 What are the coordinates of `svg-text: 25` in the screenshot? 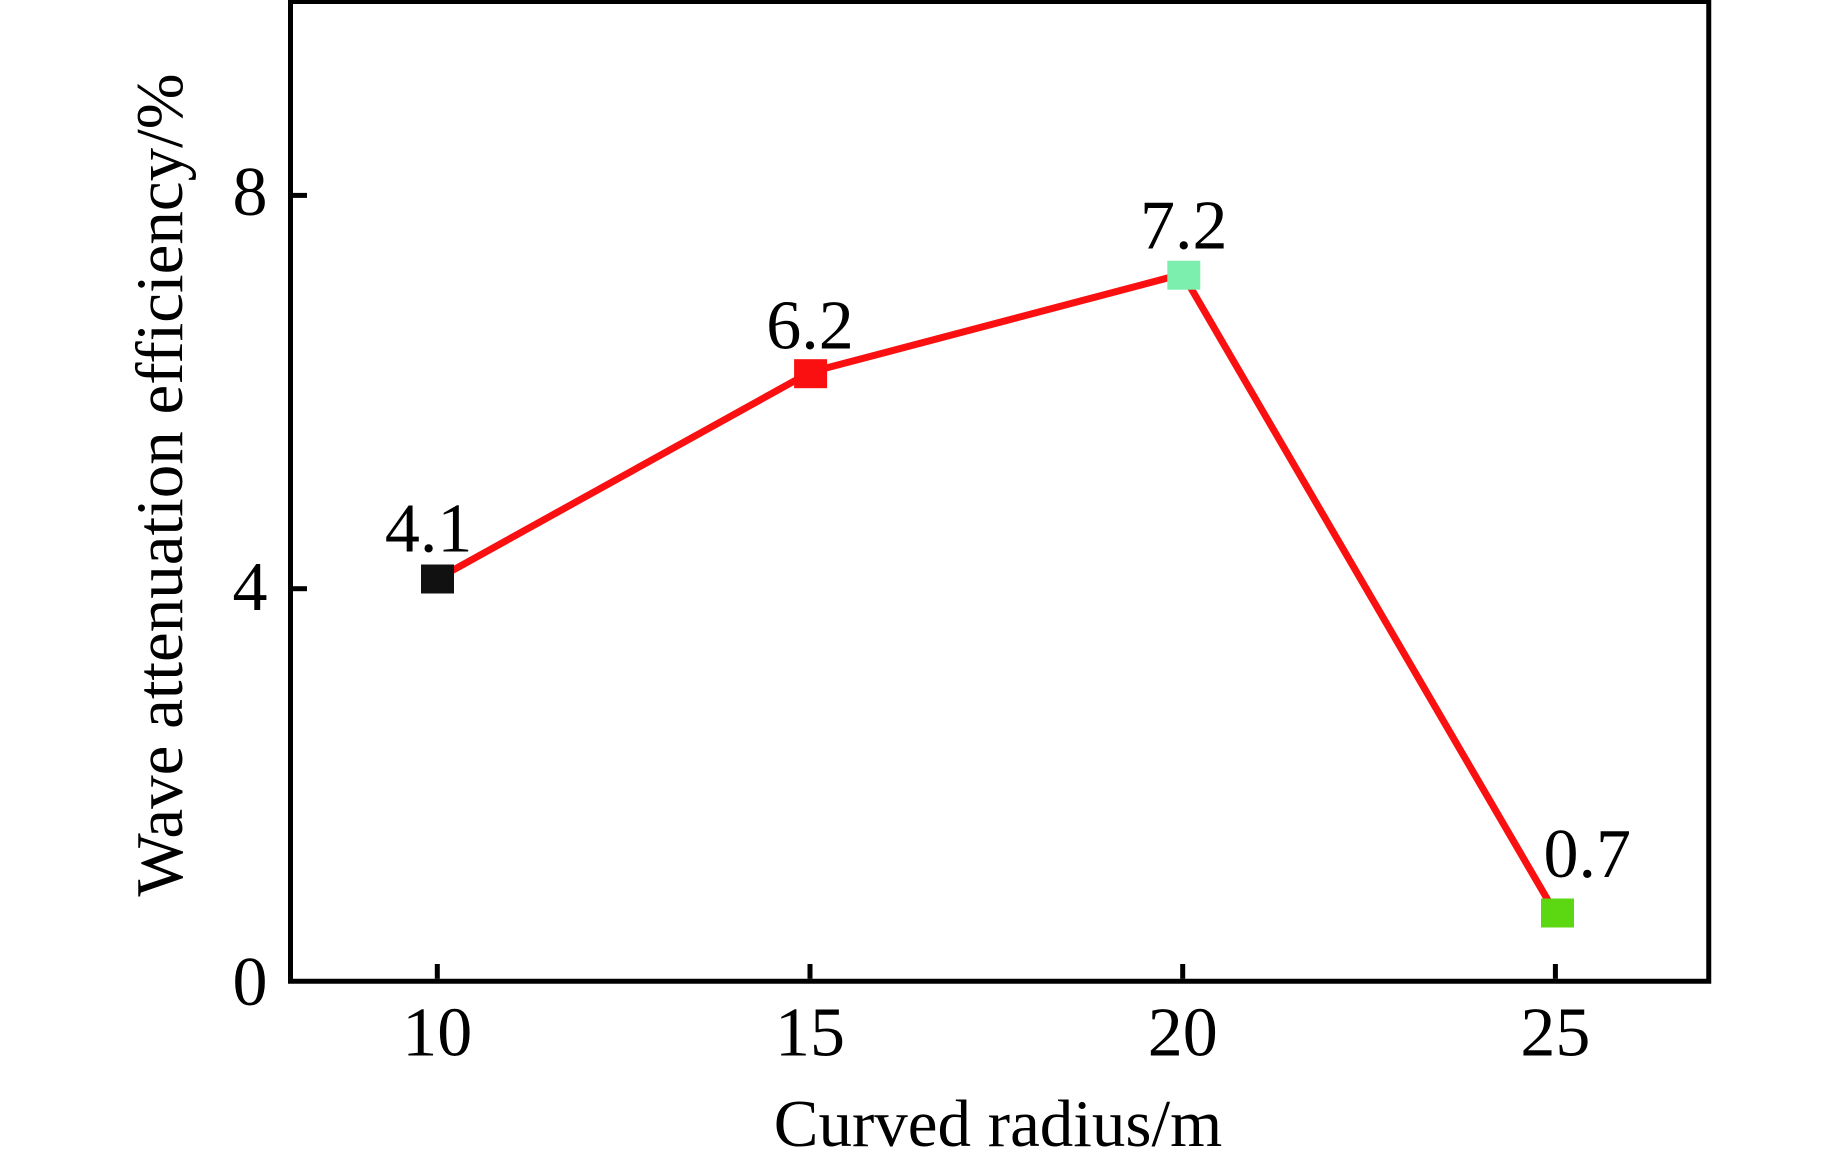 It's located at (1555, 1033).